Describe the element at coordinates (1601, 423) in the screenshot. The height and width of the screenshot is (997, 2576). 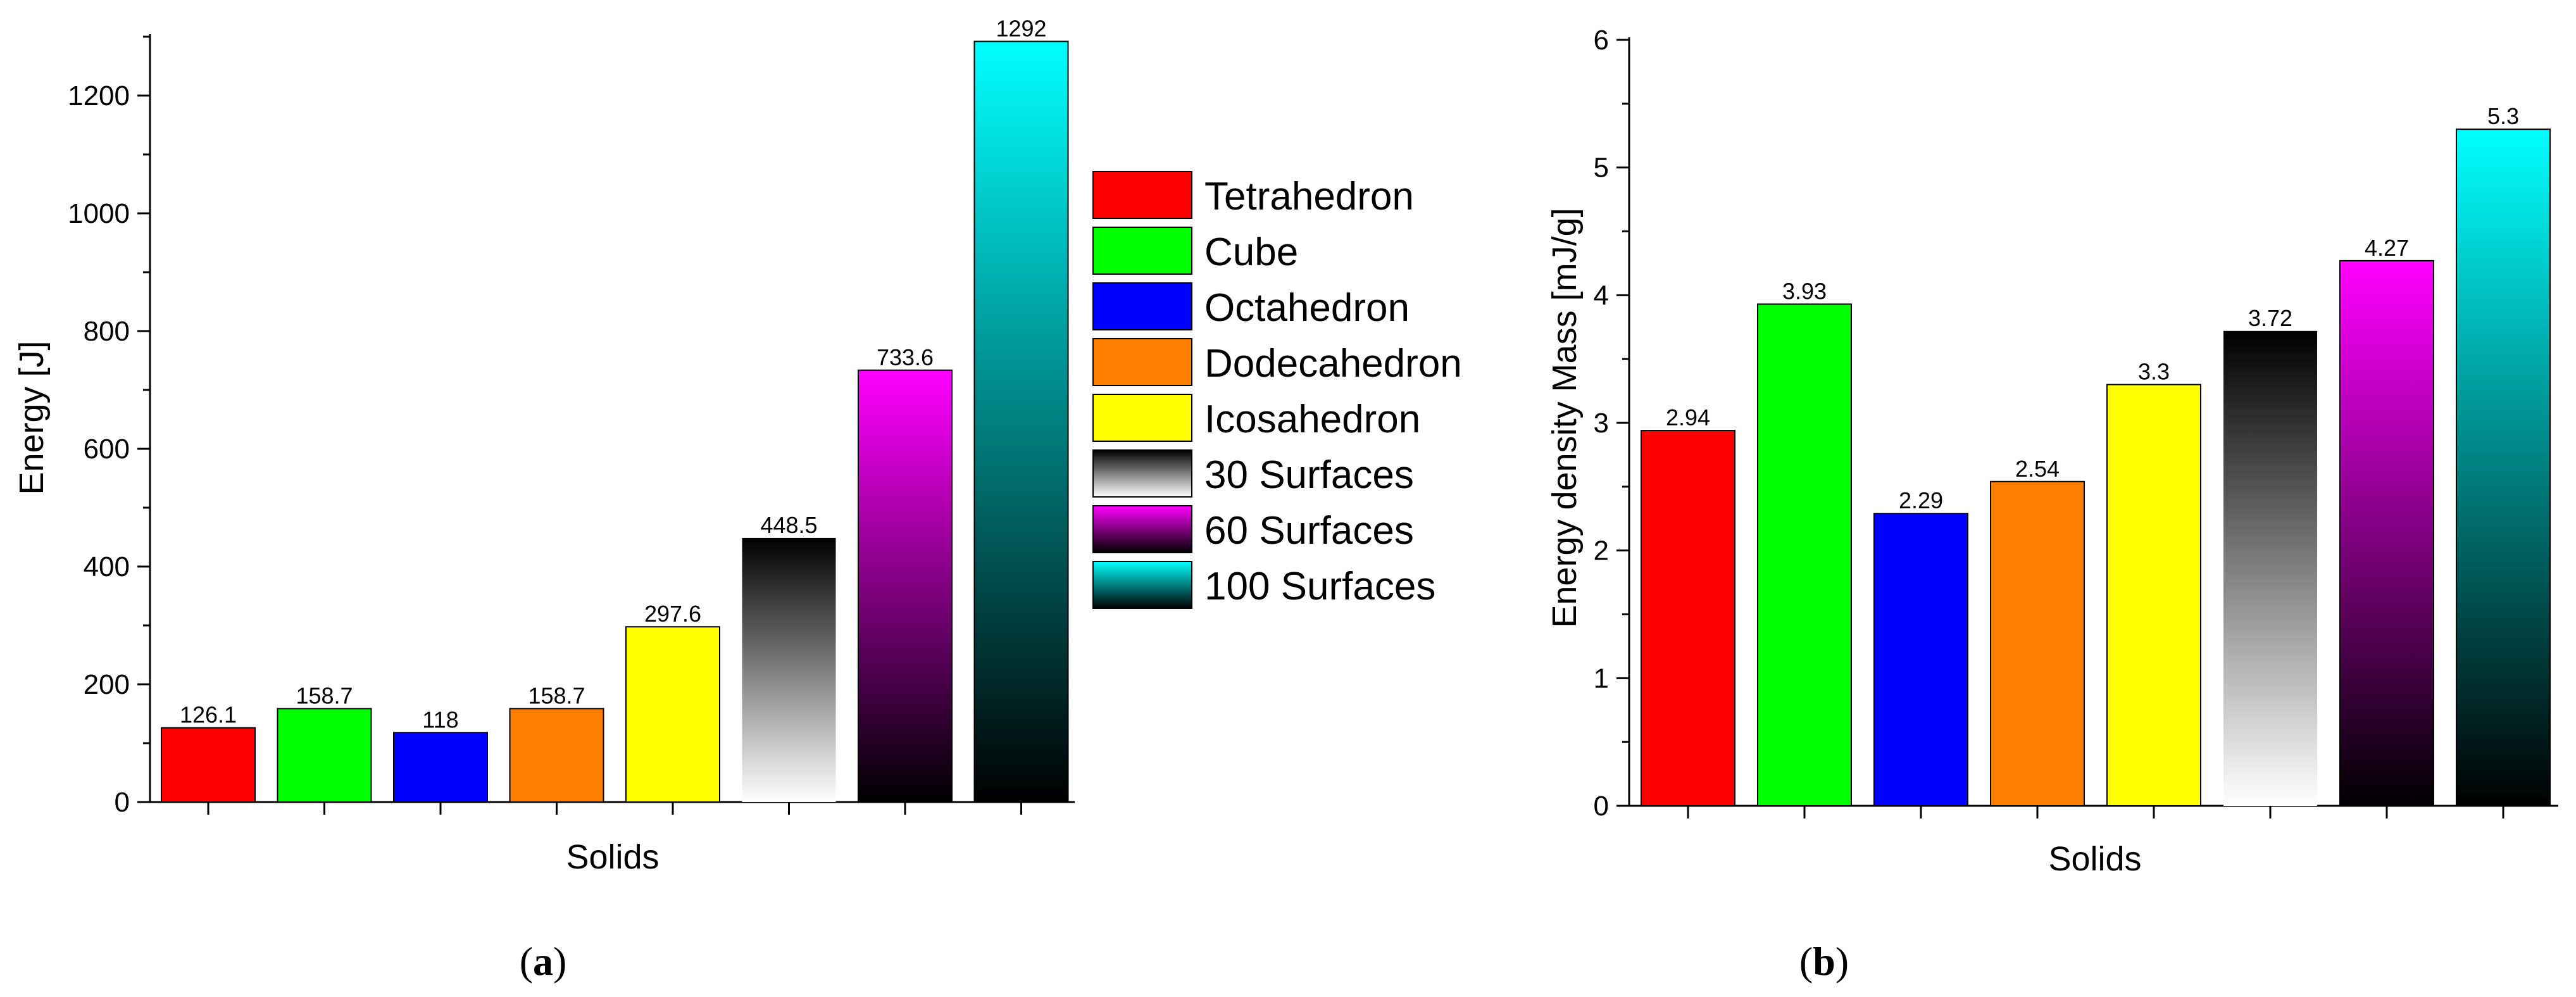
I see `y-tick-label: 3` at that location.